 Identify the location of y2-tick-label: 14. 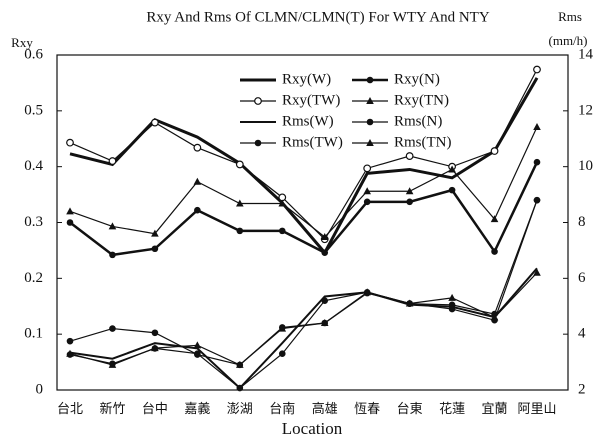
(586, 54).